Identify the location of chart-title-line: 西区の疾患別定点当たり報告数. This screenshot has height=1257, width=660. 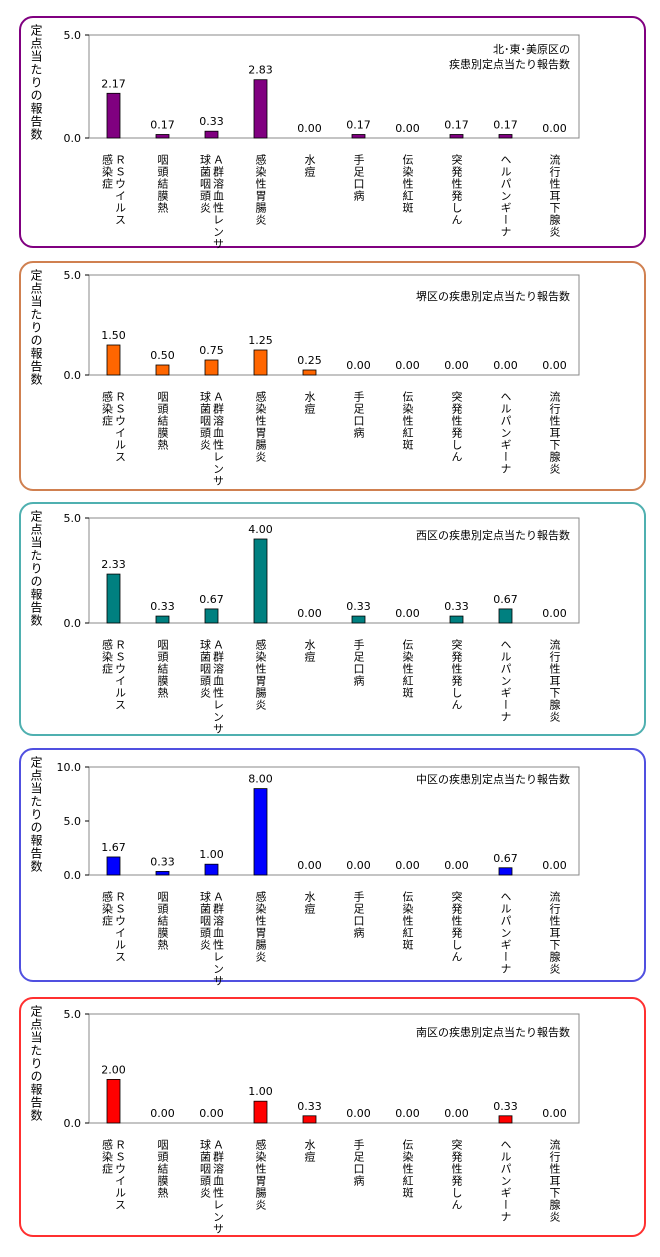
(493, 535).